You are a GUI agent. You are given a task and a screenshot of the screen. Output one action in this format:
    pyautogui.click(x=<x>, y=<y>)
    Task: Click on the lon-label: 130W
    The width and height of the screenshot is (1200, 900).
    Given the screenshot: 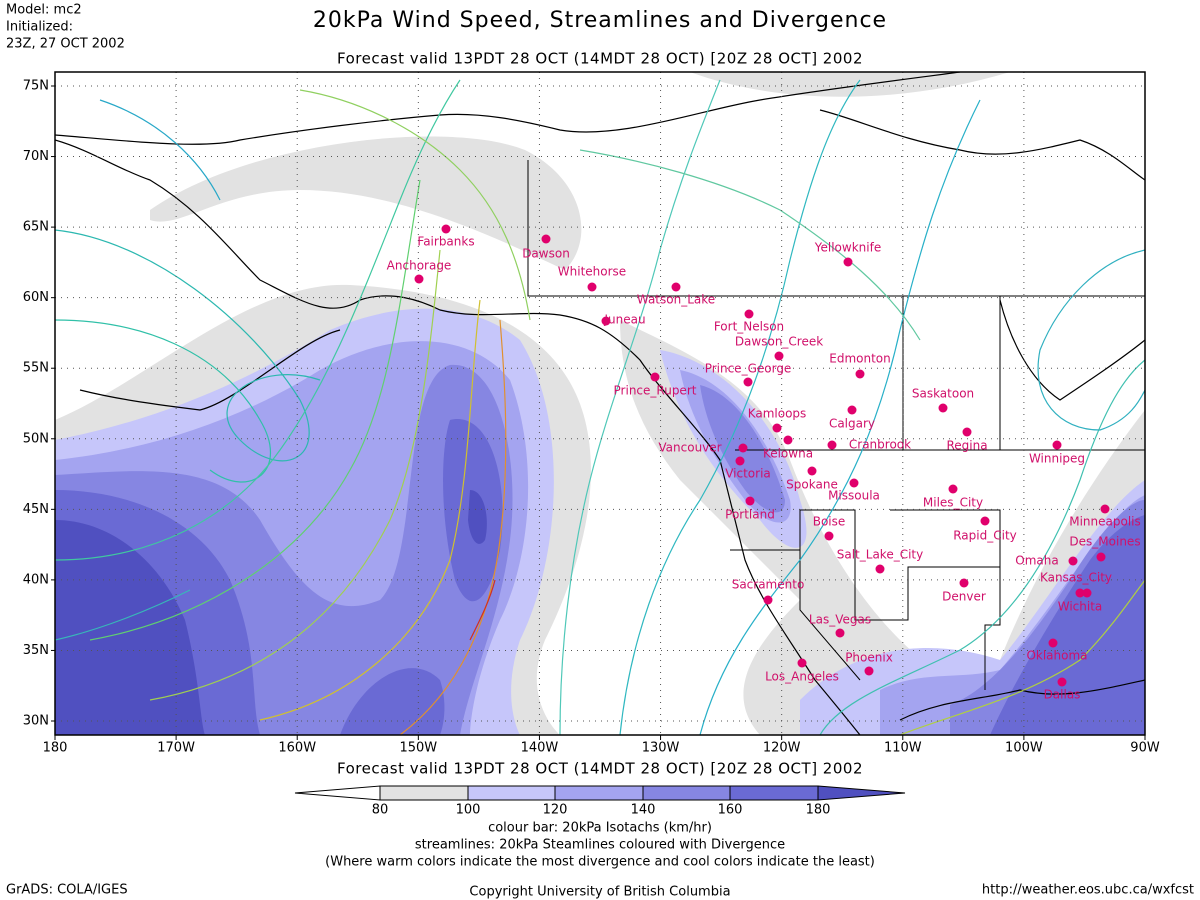 What is the action you would take?
    pyautogui.click(x=661, y=748)
    